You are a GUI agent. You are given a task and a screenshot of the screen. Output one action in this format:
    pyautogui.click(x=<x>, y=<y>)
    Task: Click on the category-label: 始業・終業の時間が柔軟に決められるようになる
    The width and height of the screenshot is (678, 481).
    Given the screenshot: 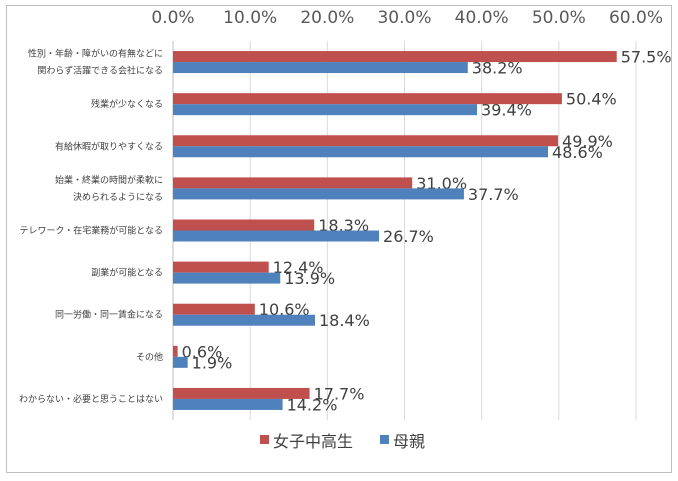 What is the action you would take?
    pyautogui.click(x=109, y=188)
    